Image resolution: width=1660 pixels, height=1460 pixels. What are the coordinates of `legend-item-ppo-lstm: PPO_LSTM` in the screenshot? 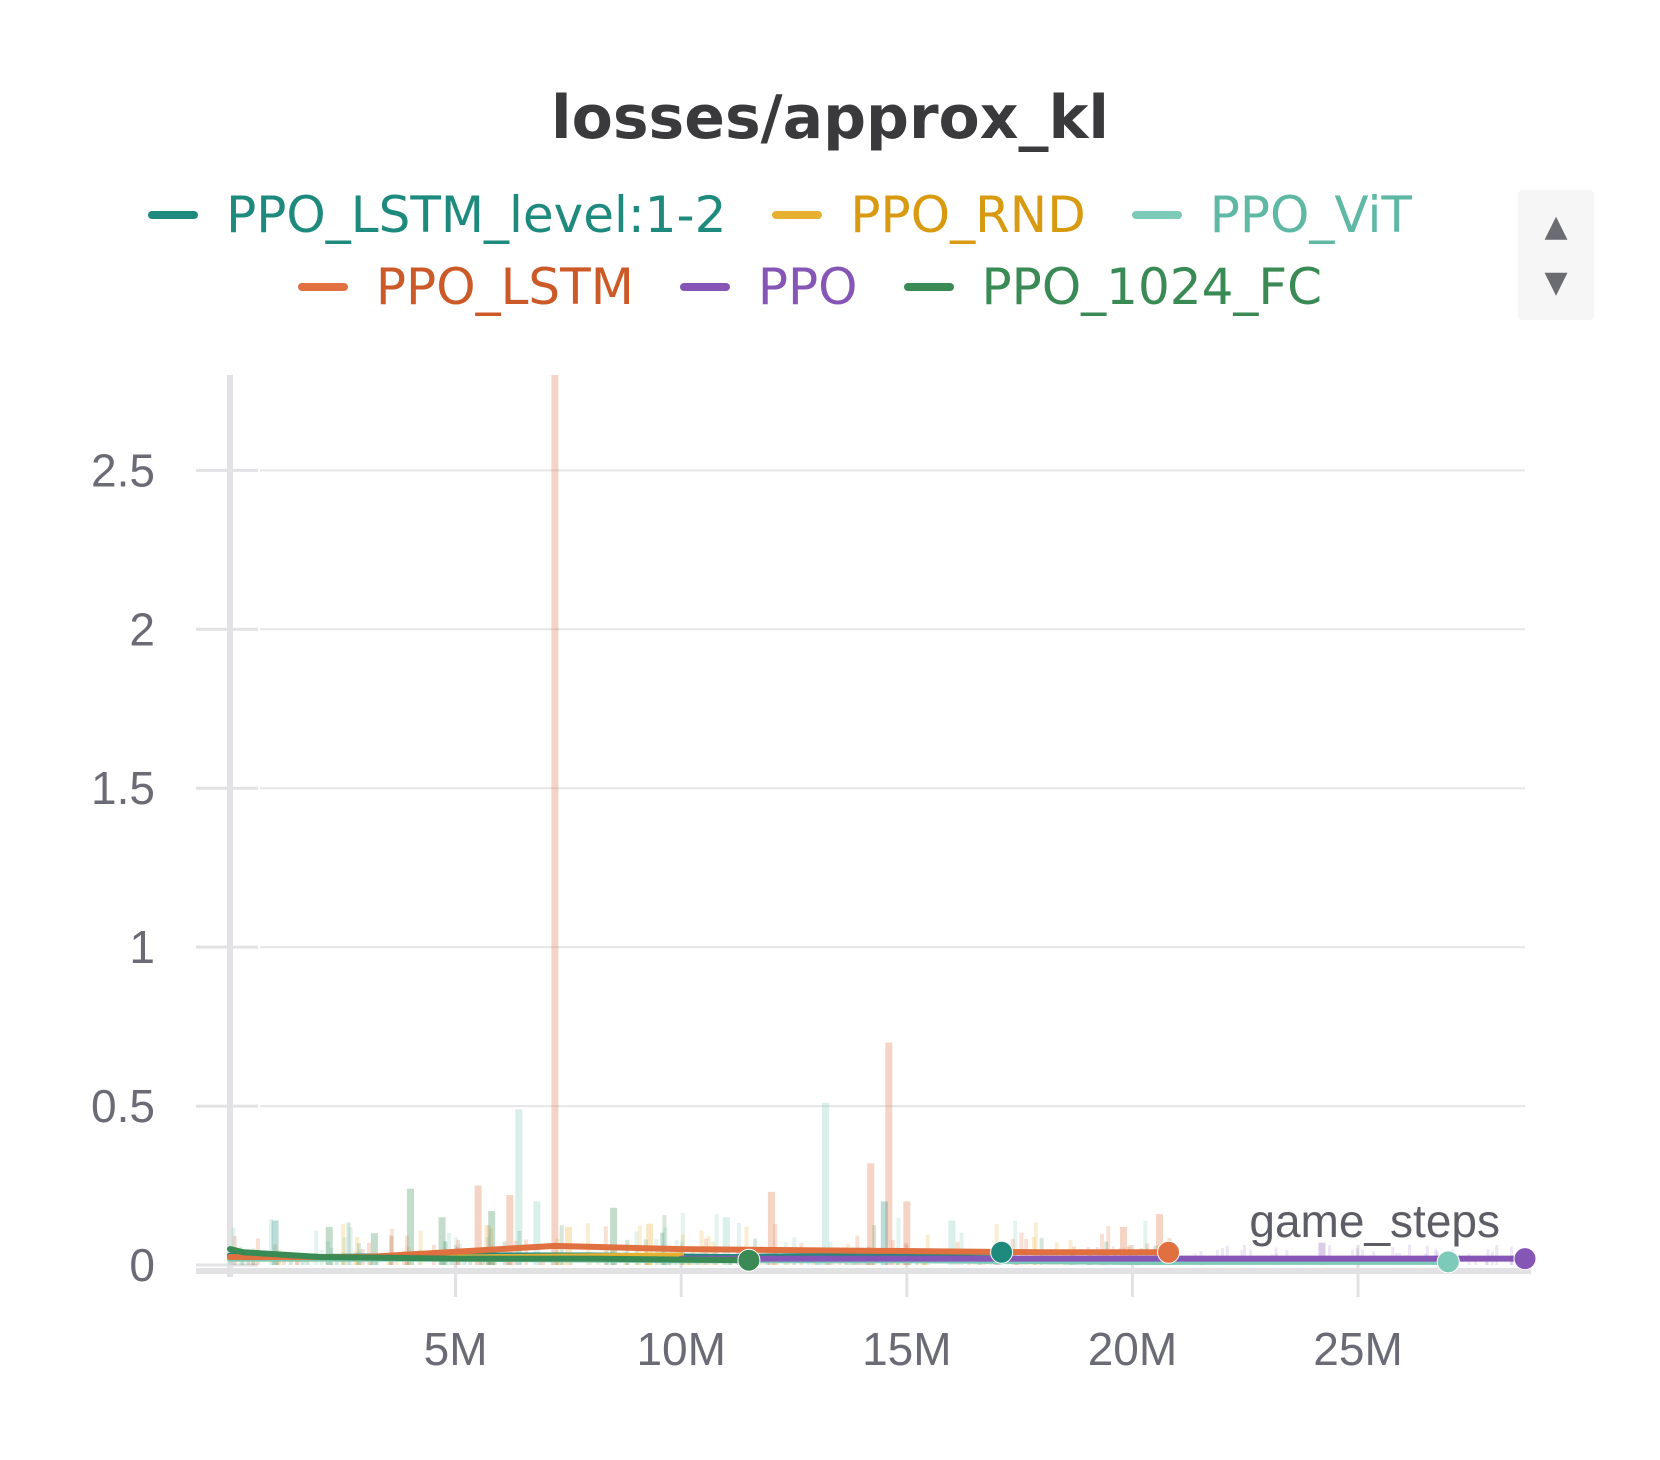 It's located at (465, 287).